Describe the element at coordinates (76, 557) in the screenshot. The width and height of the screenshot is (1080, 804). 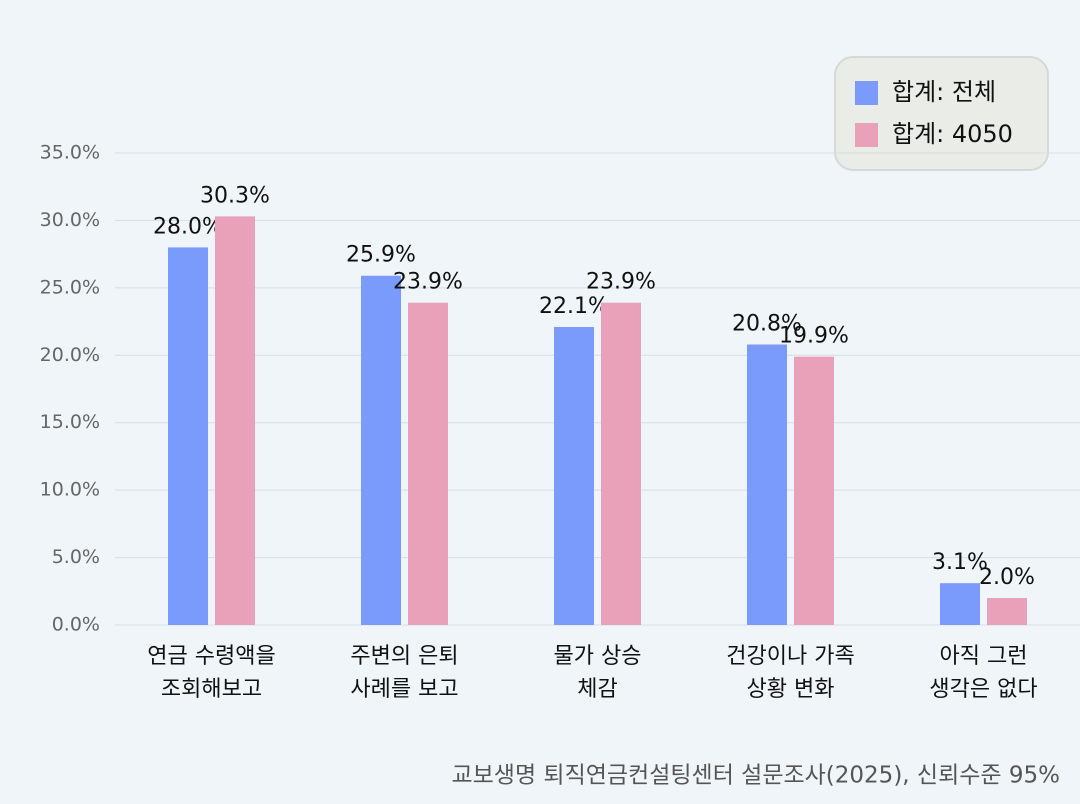
I see `y-tick-label: 5.0%` at that location.